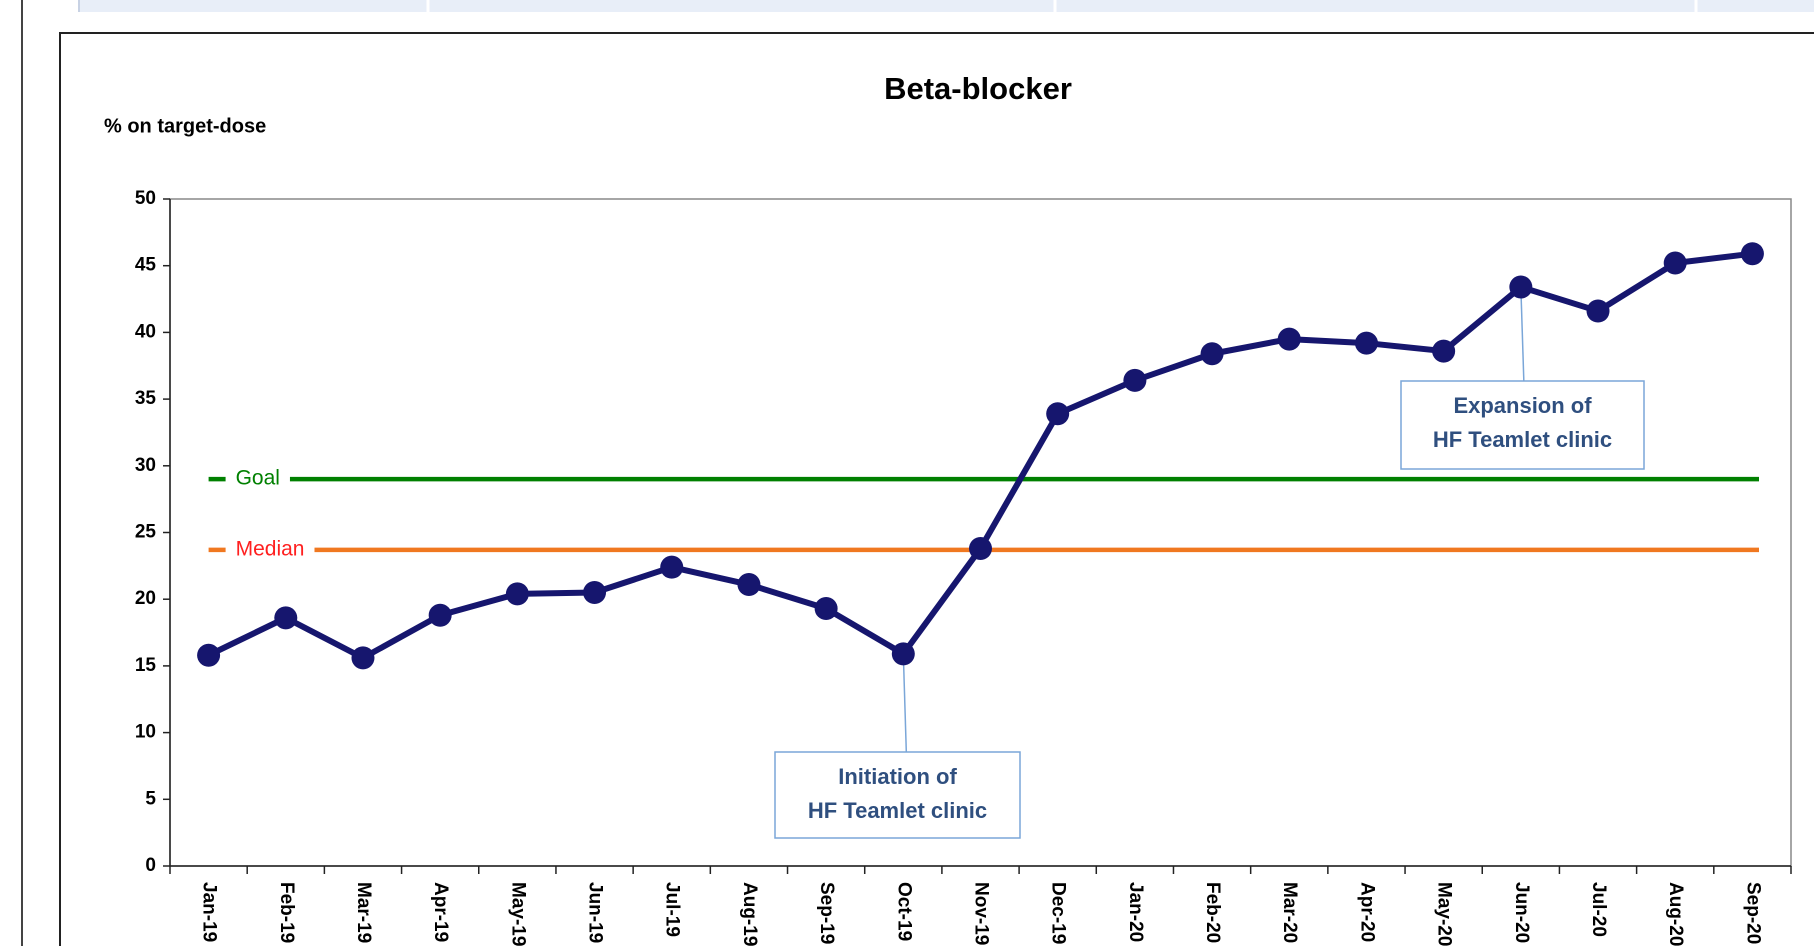 The width and height of the screenshot is (1814, 946). Describe the element at coordinates (145, 331) in the screenshot. I see `y-tick-label: 40` at that location.